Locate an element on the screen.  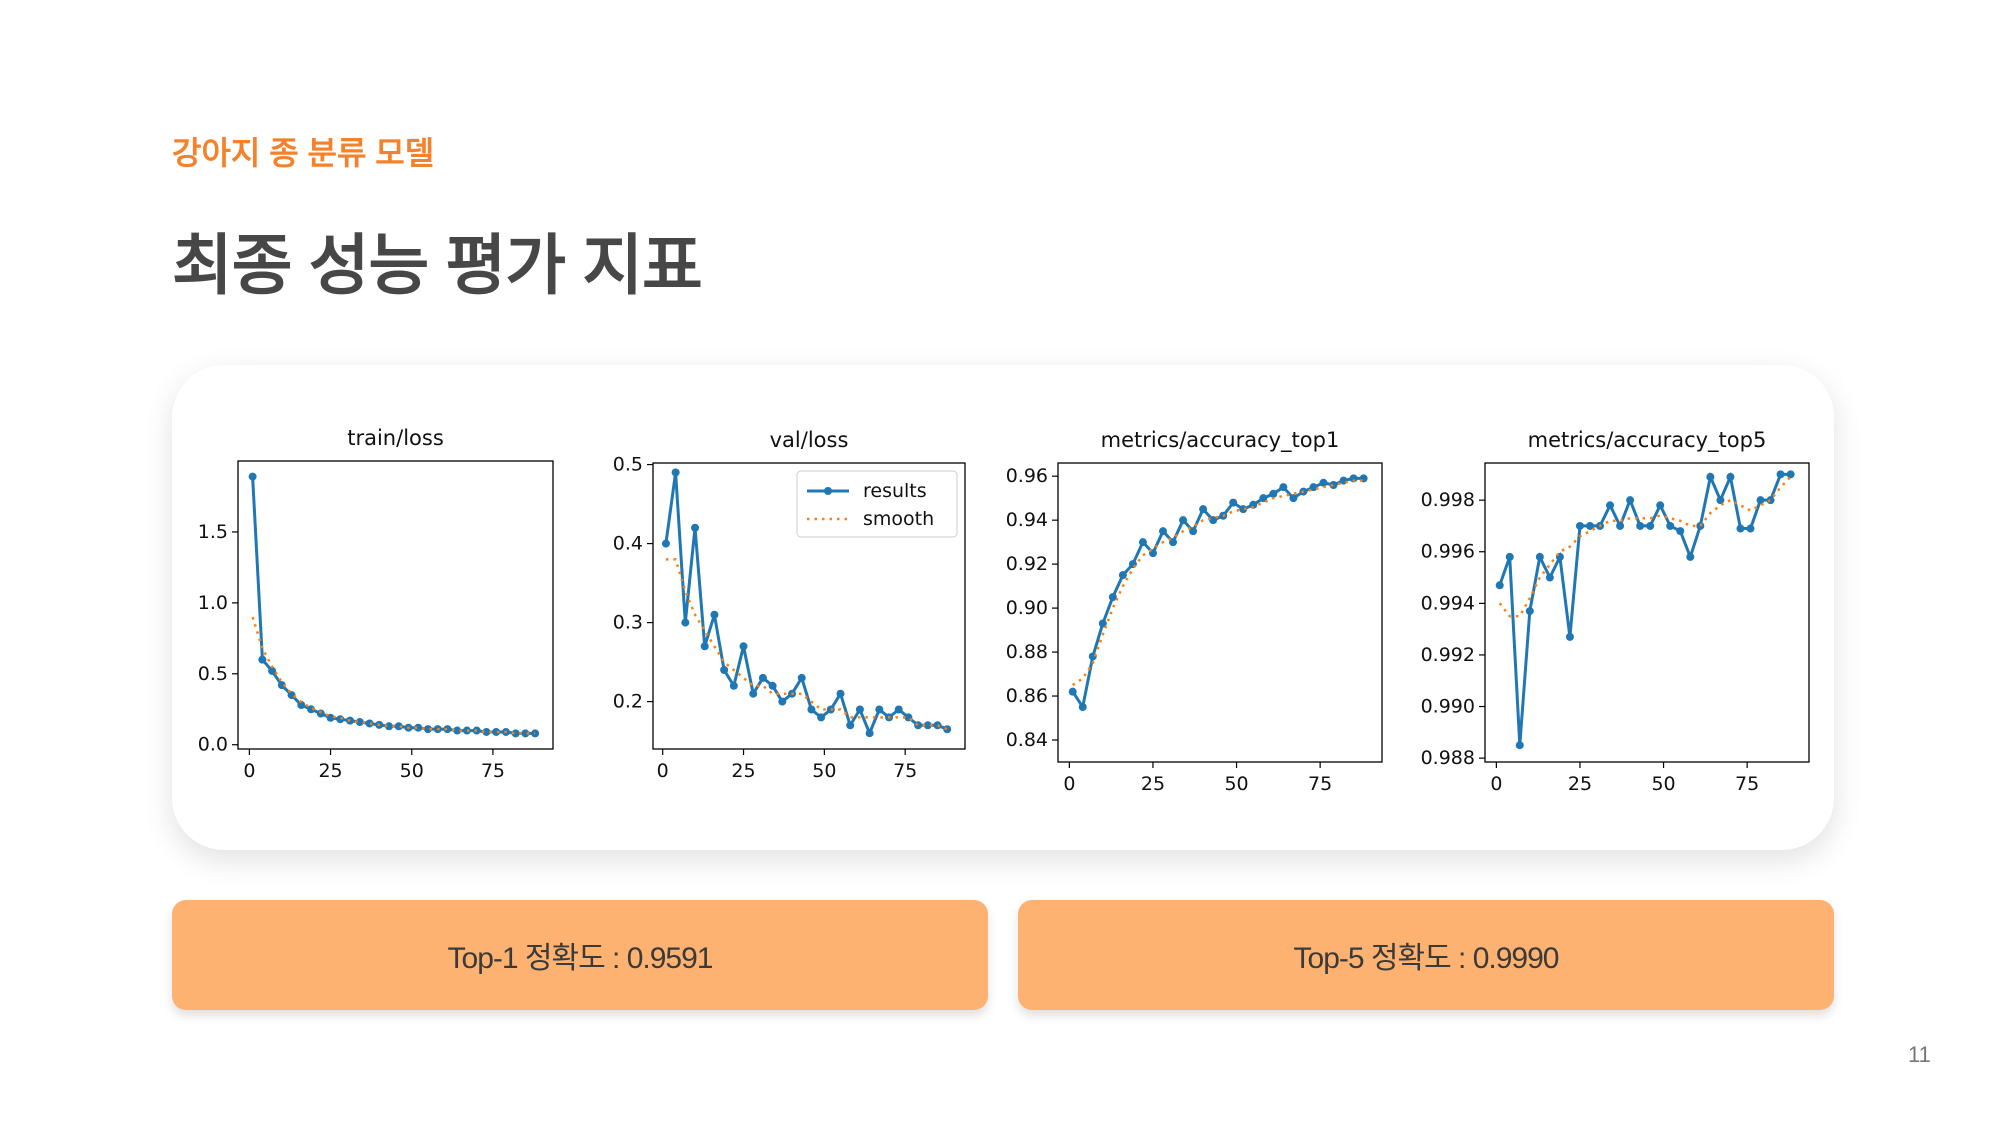
y-tick-label: 0.988 is located at coordinates (1448, 758).